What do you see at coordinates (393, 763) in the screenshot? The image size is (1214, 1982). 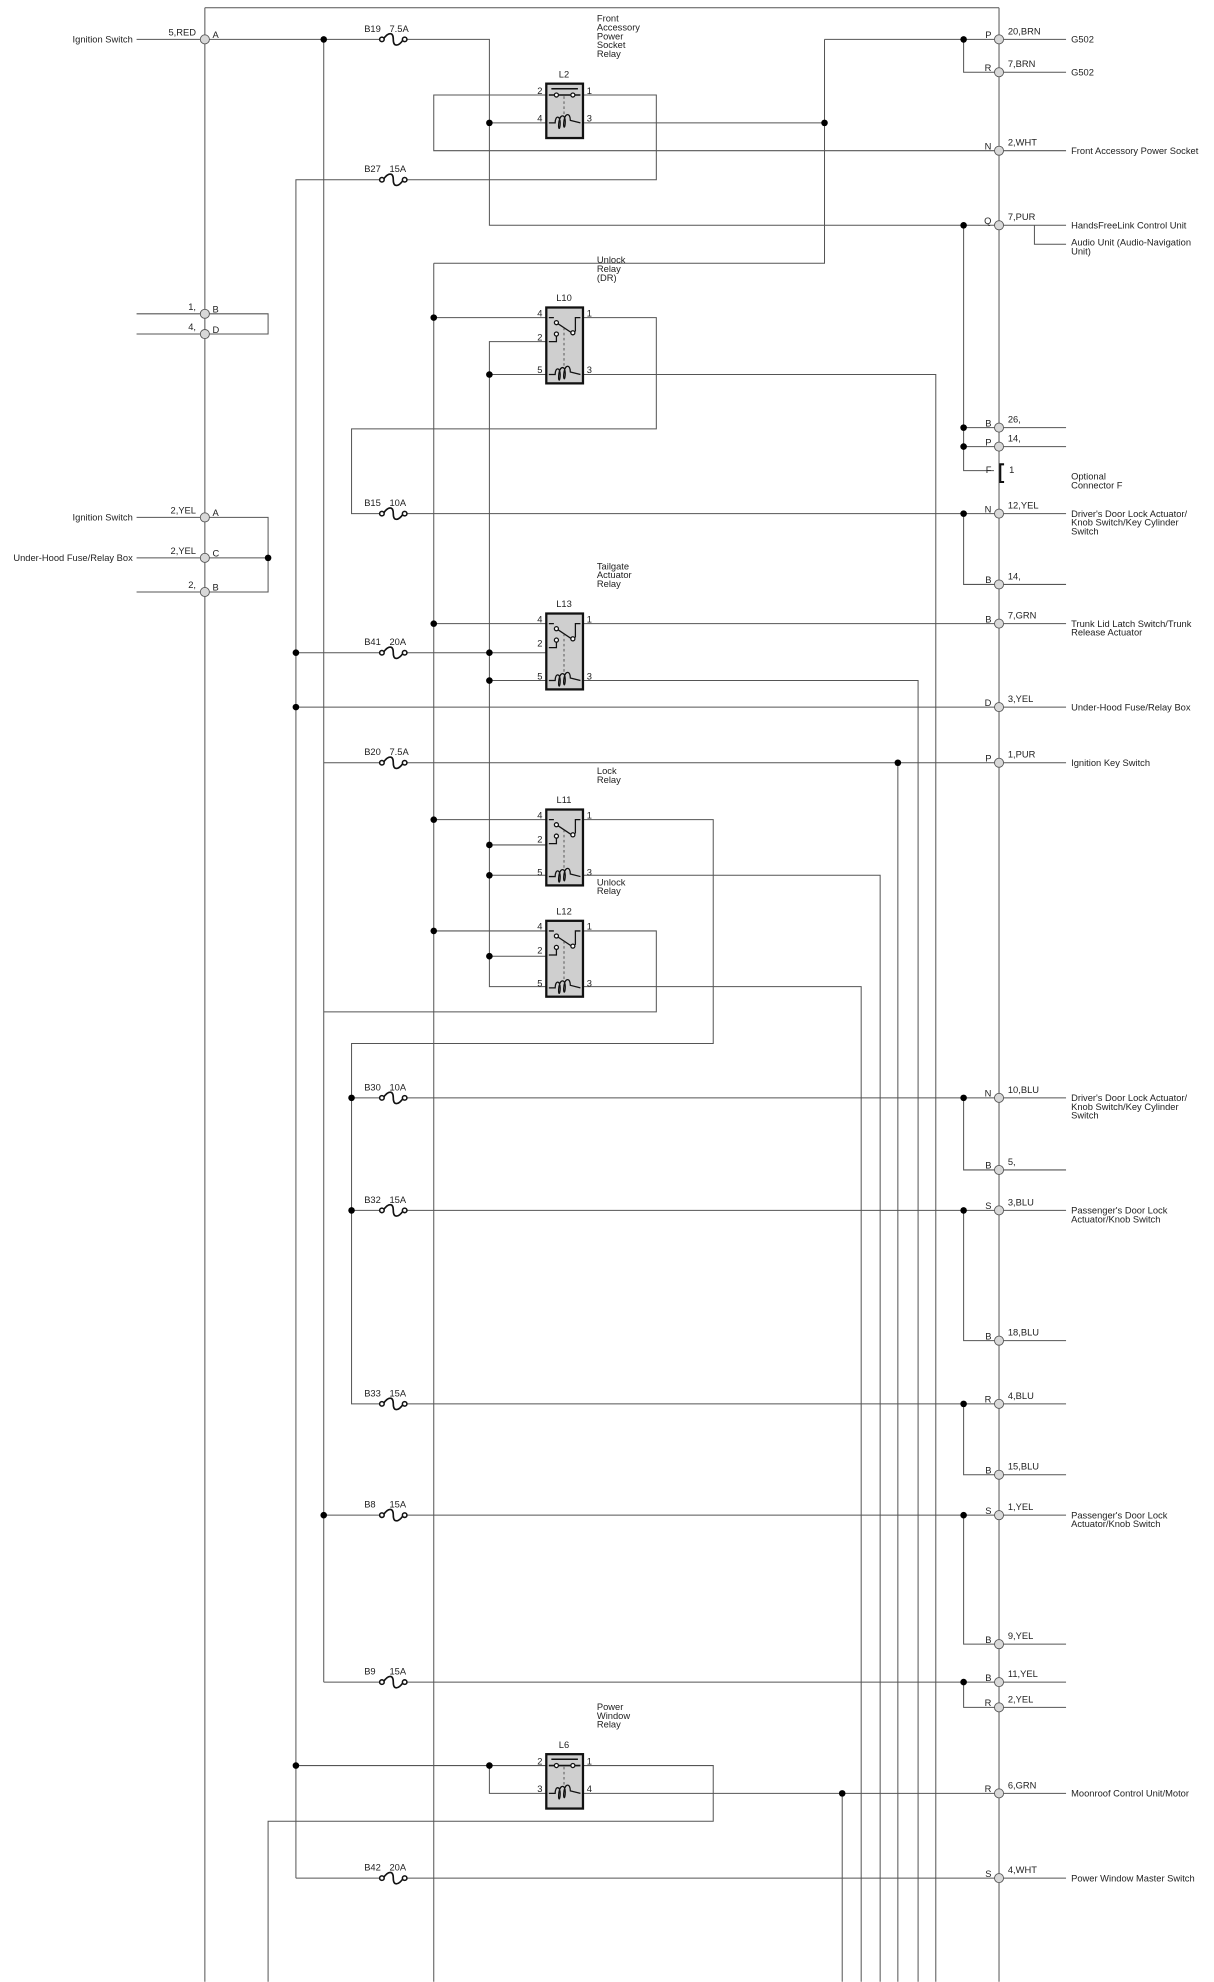 I see `fuse-b20` at bounding box center [393, 763].